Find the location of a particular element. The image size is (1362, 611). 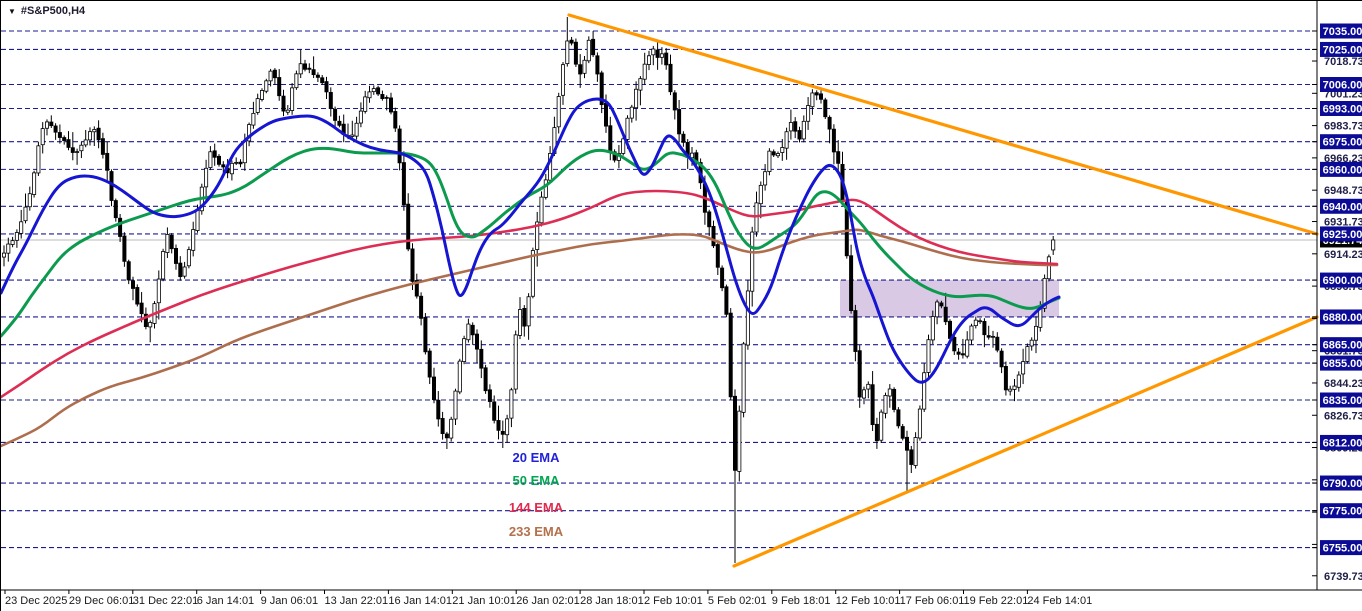

symbol-timeframe-dropdown: ▼ #S&P500,H4 is located at coordinates (46, 11).